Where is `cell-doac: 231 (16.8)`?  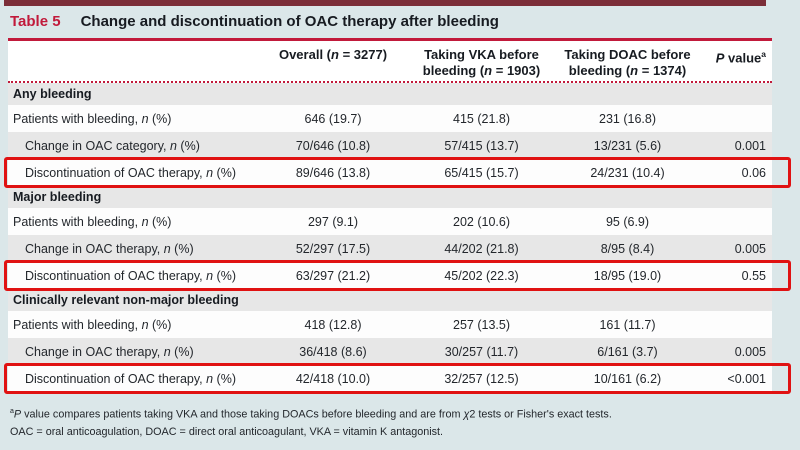
cell-doac: 231 (16.8) is located at coordinates (627, 118).